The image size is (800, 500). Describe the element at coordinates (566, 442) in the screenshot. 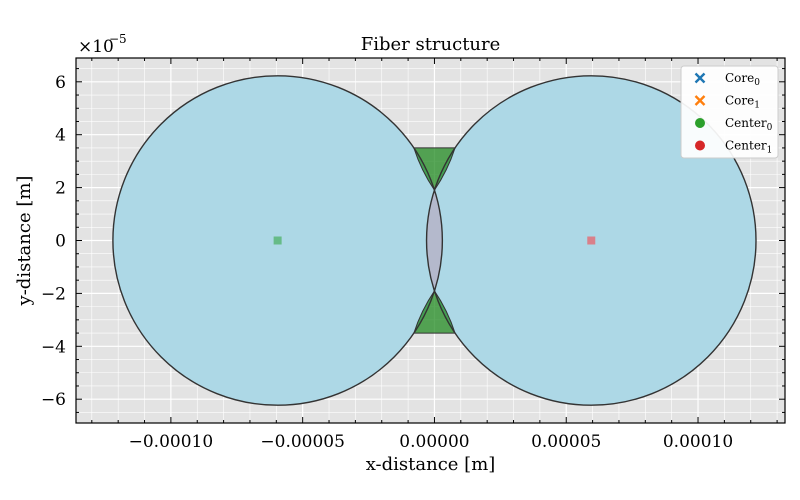

I see `x-tick-label: 0.00005` at that location.